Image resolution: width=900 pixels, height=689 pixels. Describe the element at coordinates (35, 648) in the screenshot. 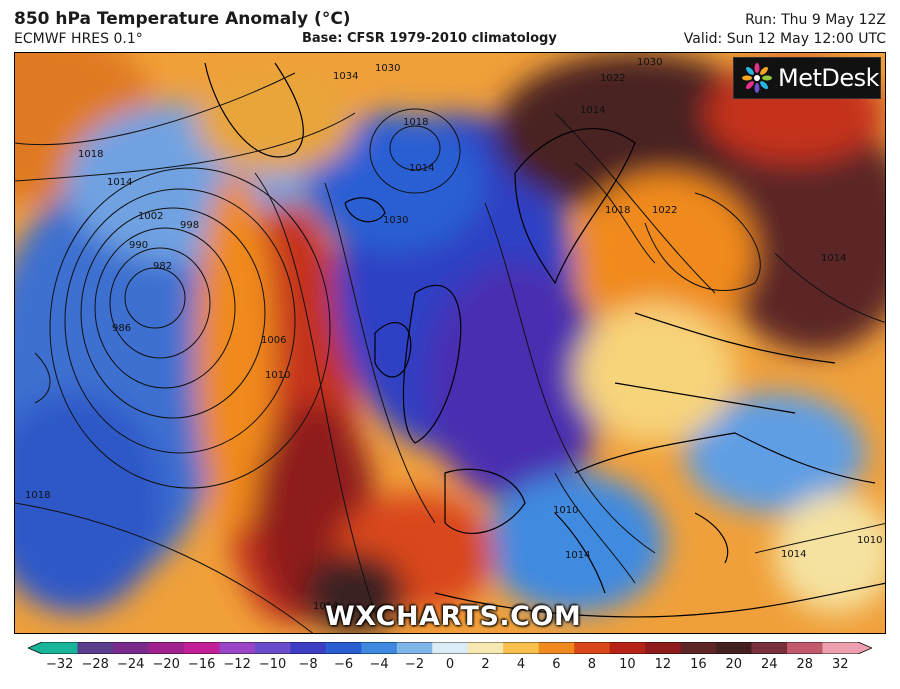

I see `colorbar-min-arrow` at that location.